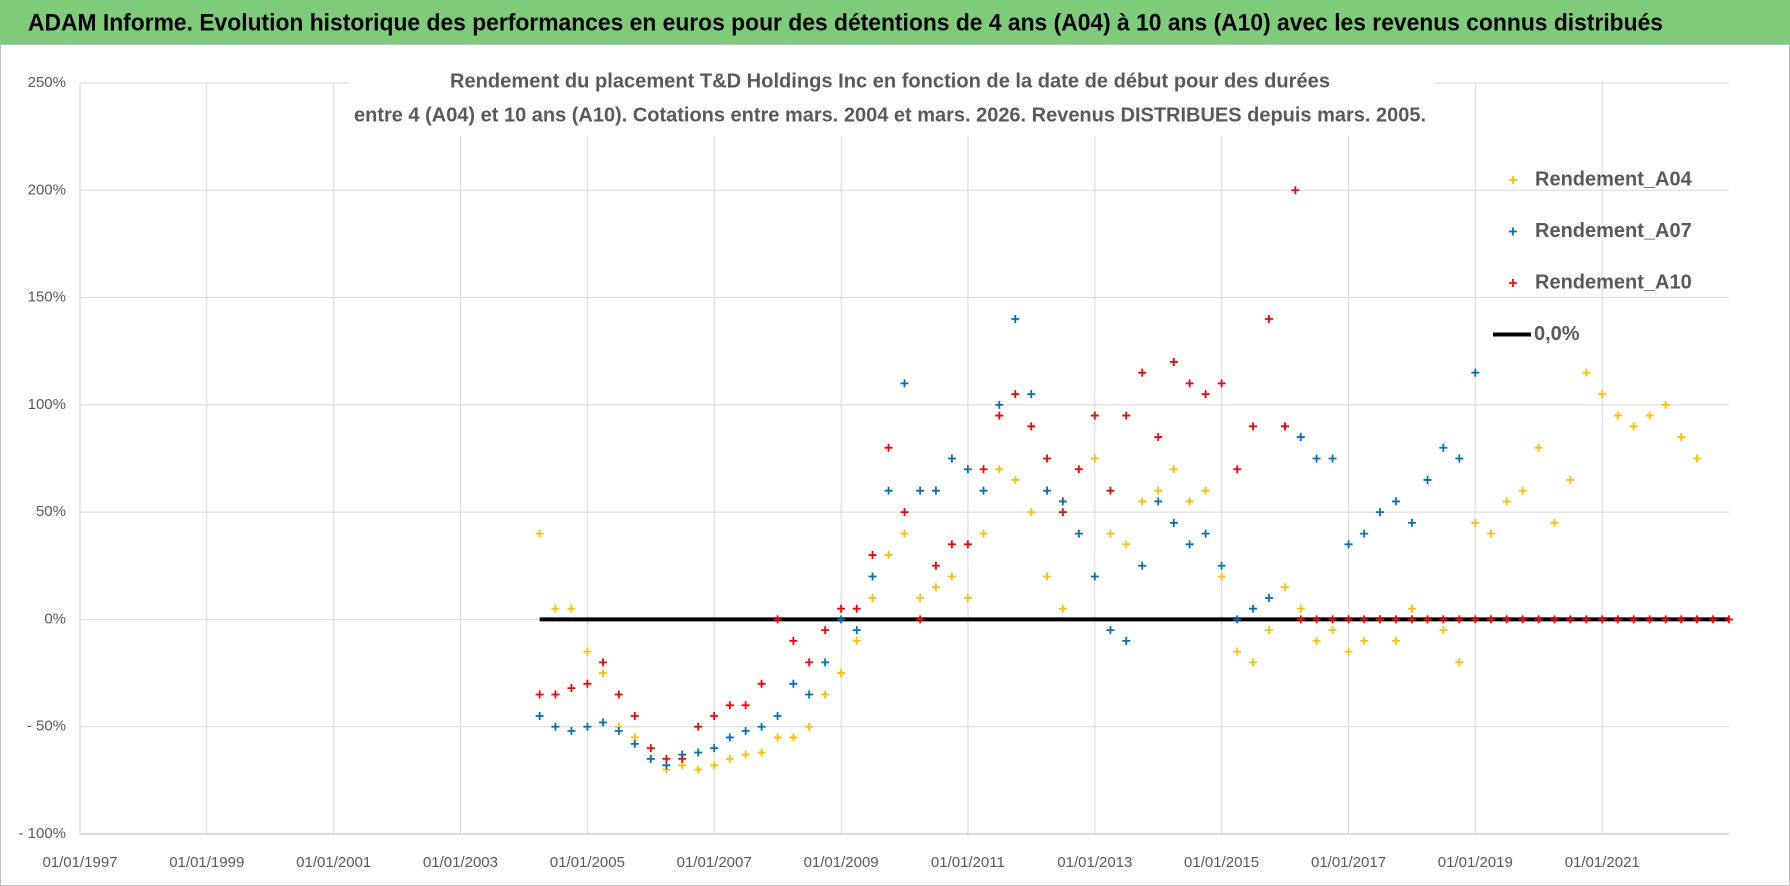 The height and width of the screenshot is (886, 1790). I want to click on x-tick-label: 01/01/2021, so click(1602, 862).